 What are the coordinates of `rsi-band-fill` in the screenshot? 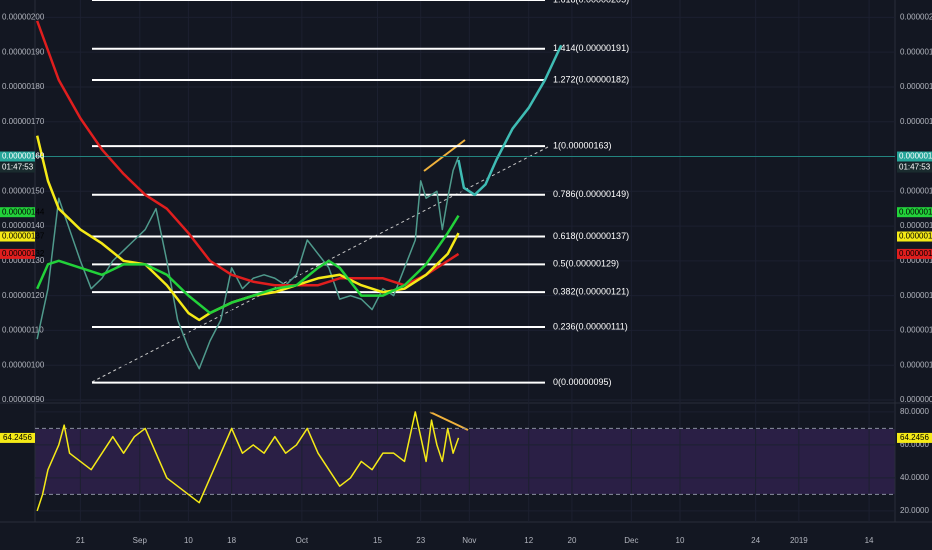 It's located at (465, 461).